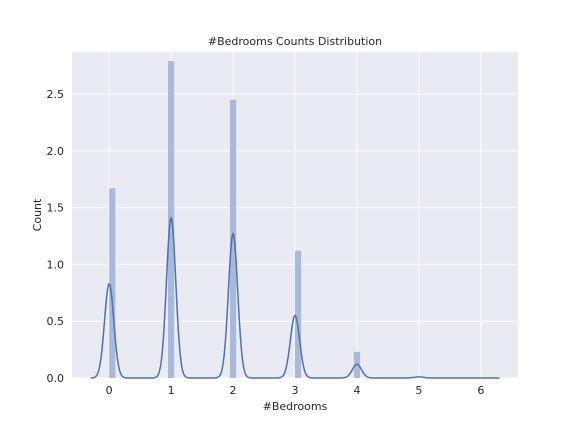  What do you see at coordinates (171, 390) in the screenshot?
I see `x-tick-label: 1` at bounding box center [171, 390].